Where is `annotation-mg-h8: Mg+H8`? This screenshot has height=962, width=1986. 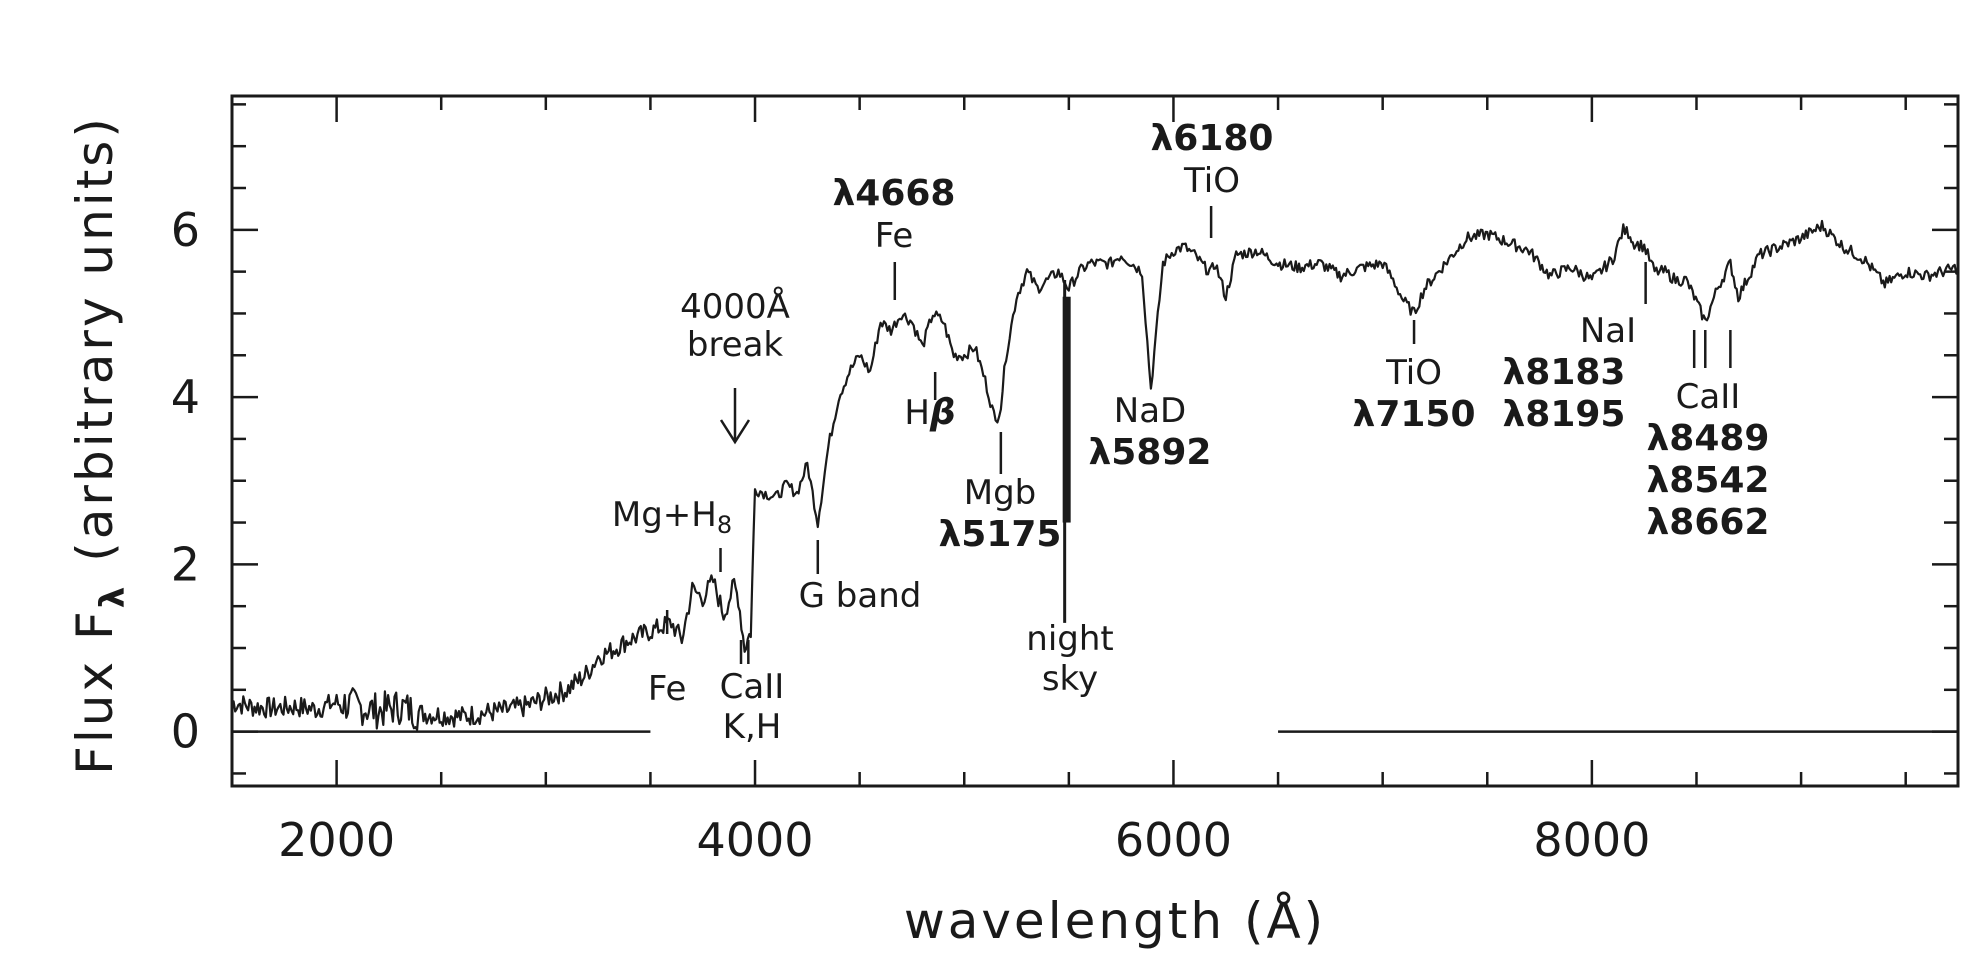
annotation-mg-h8: Mg+H8 is located at coordinates (672, 517).